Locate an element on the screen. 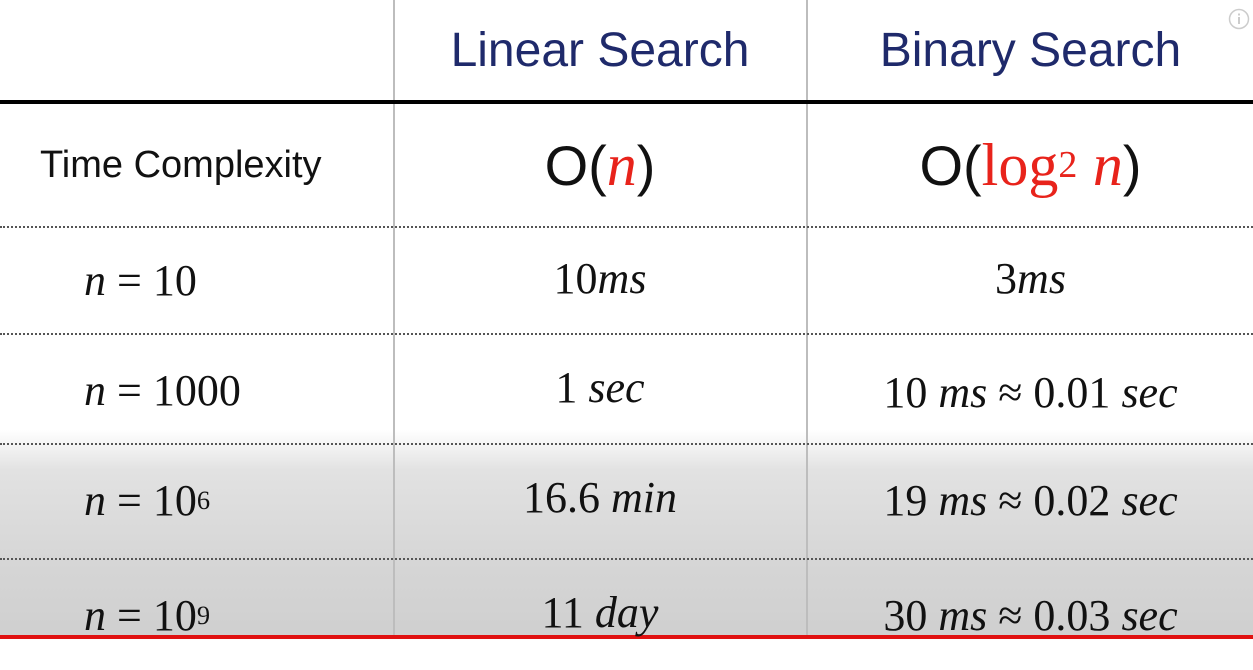 Image resolution: width=1253 pixels, height=670 pixels. header-rule is located at coordinates (626, 102).